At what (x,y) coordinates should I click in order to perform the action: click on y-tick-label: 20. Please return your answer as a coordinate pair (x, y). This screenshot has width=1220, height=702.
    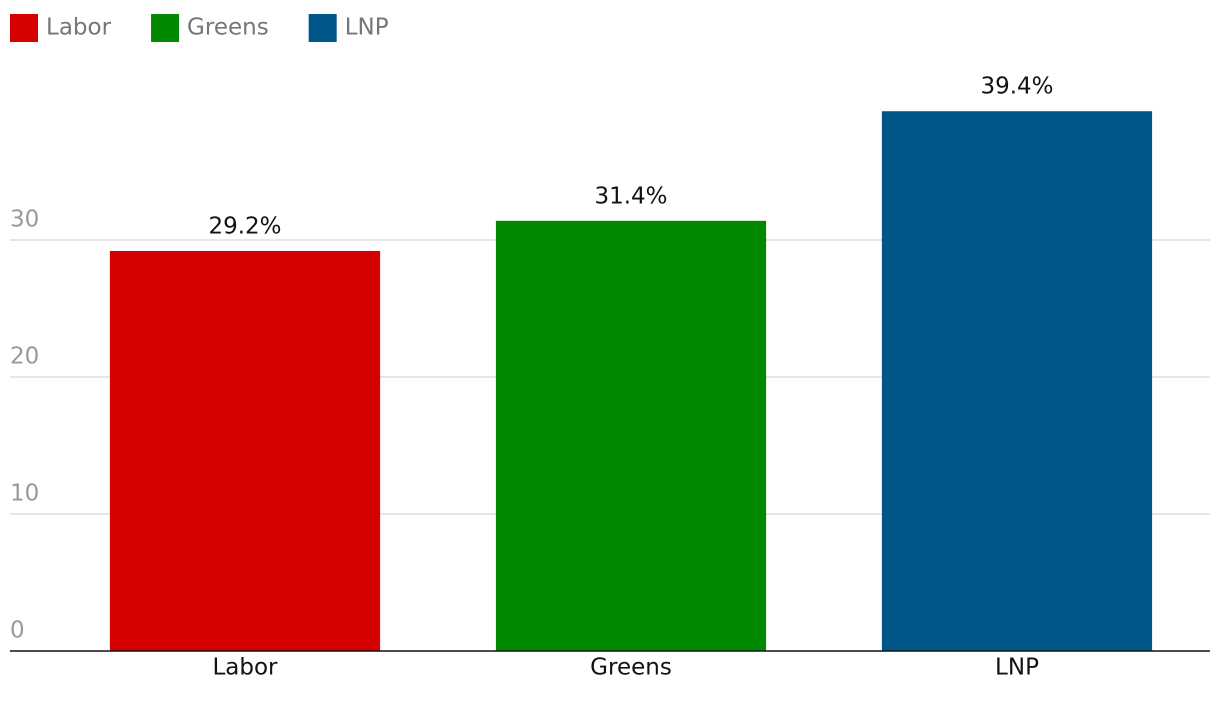
    Looking at the image, I should click on (24, 357).